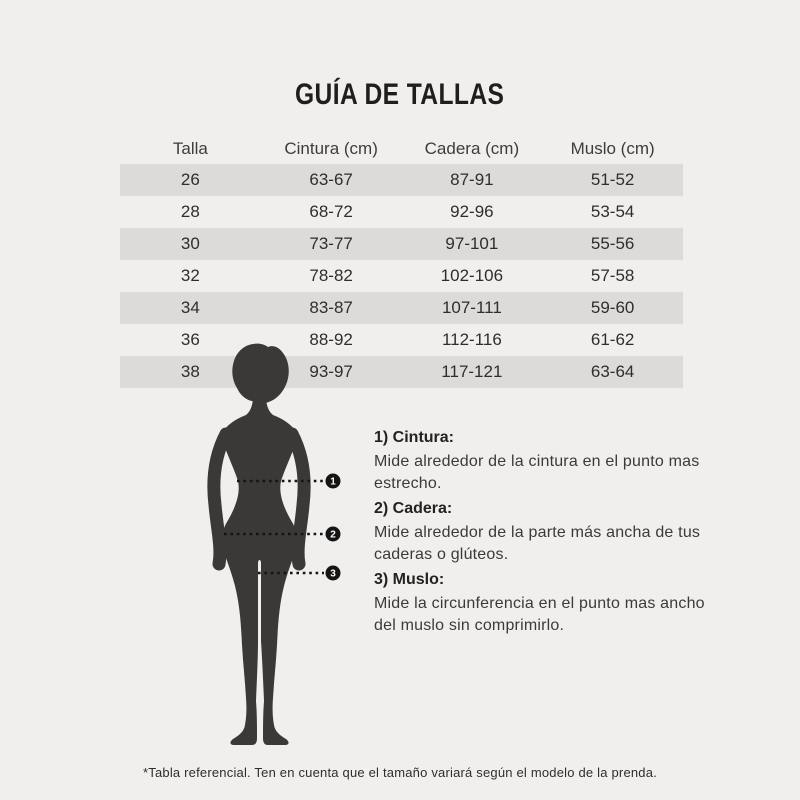  What do you see at coordinates (331, 148) in the screenshot?
I see `column-header-cintura: Cintura (cm)` at bounding box center [331, 148].